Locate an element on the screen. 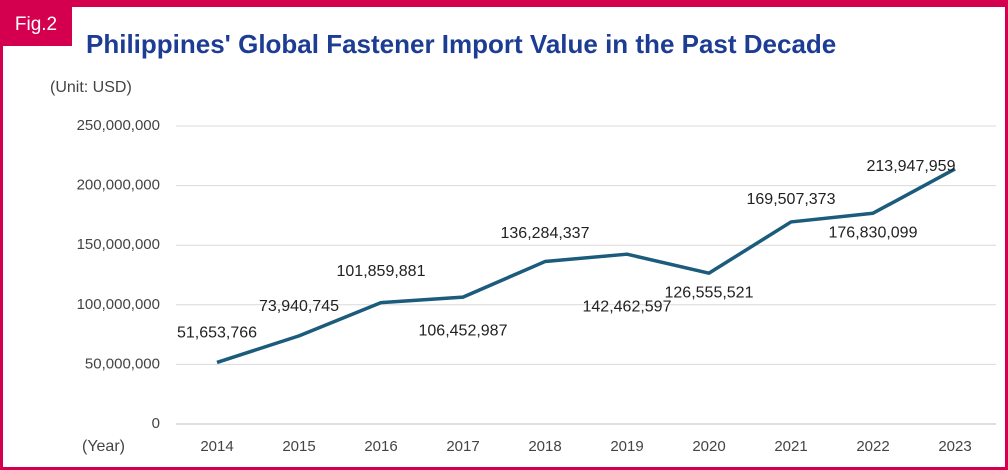 The image size is (1008, 470). data-label: 106,452,987 is located at coordinates (463, 330).